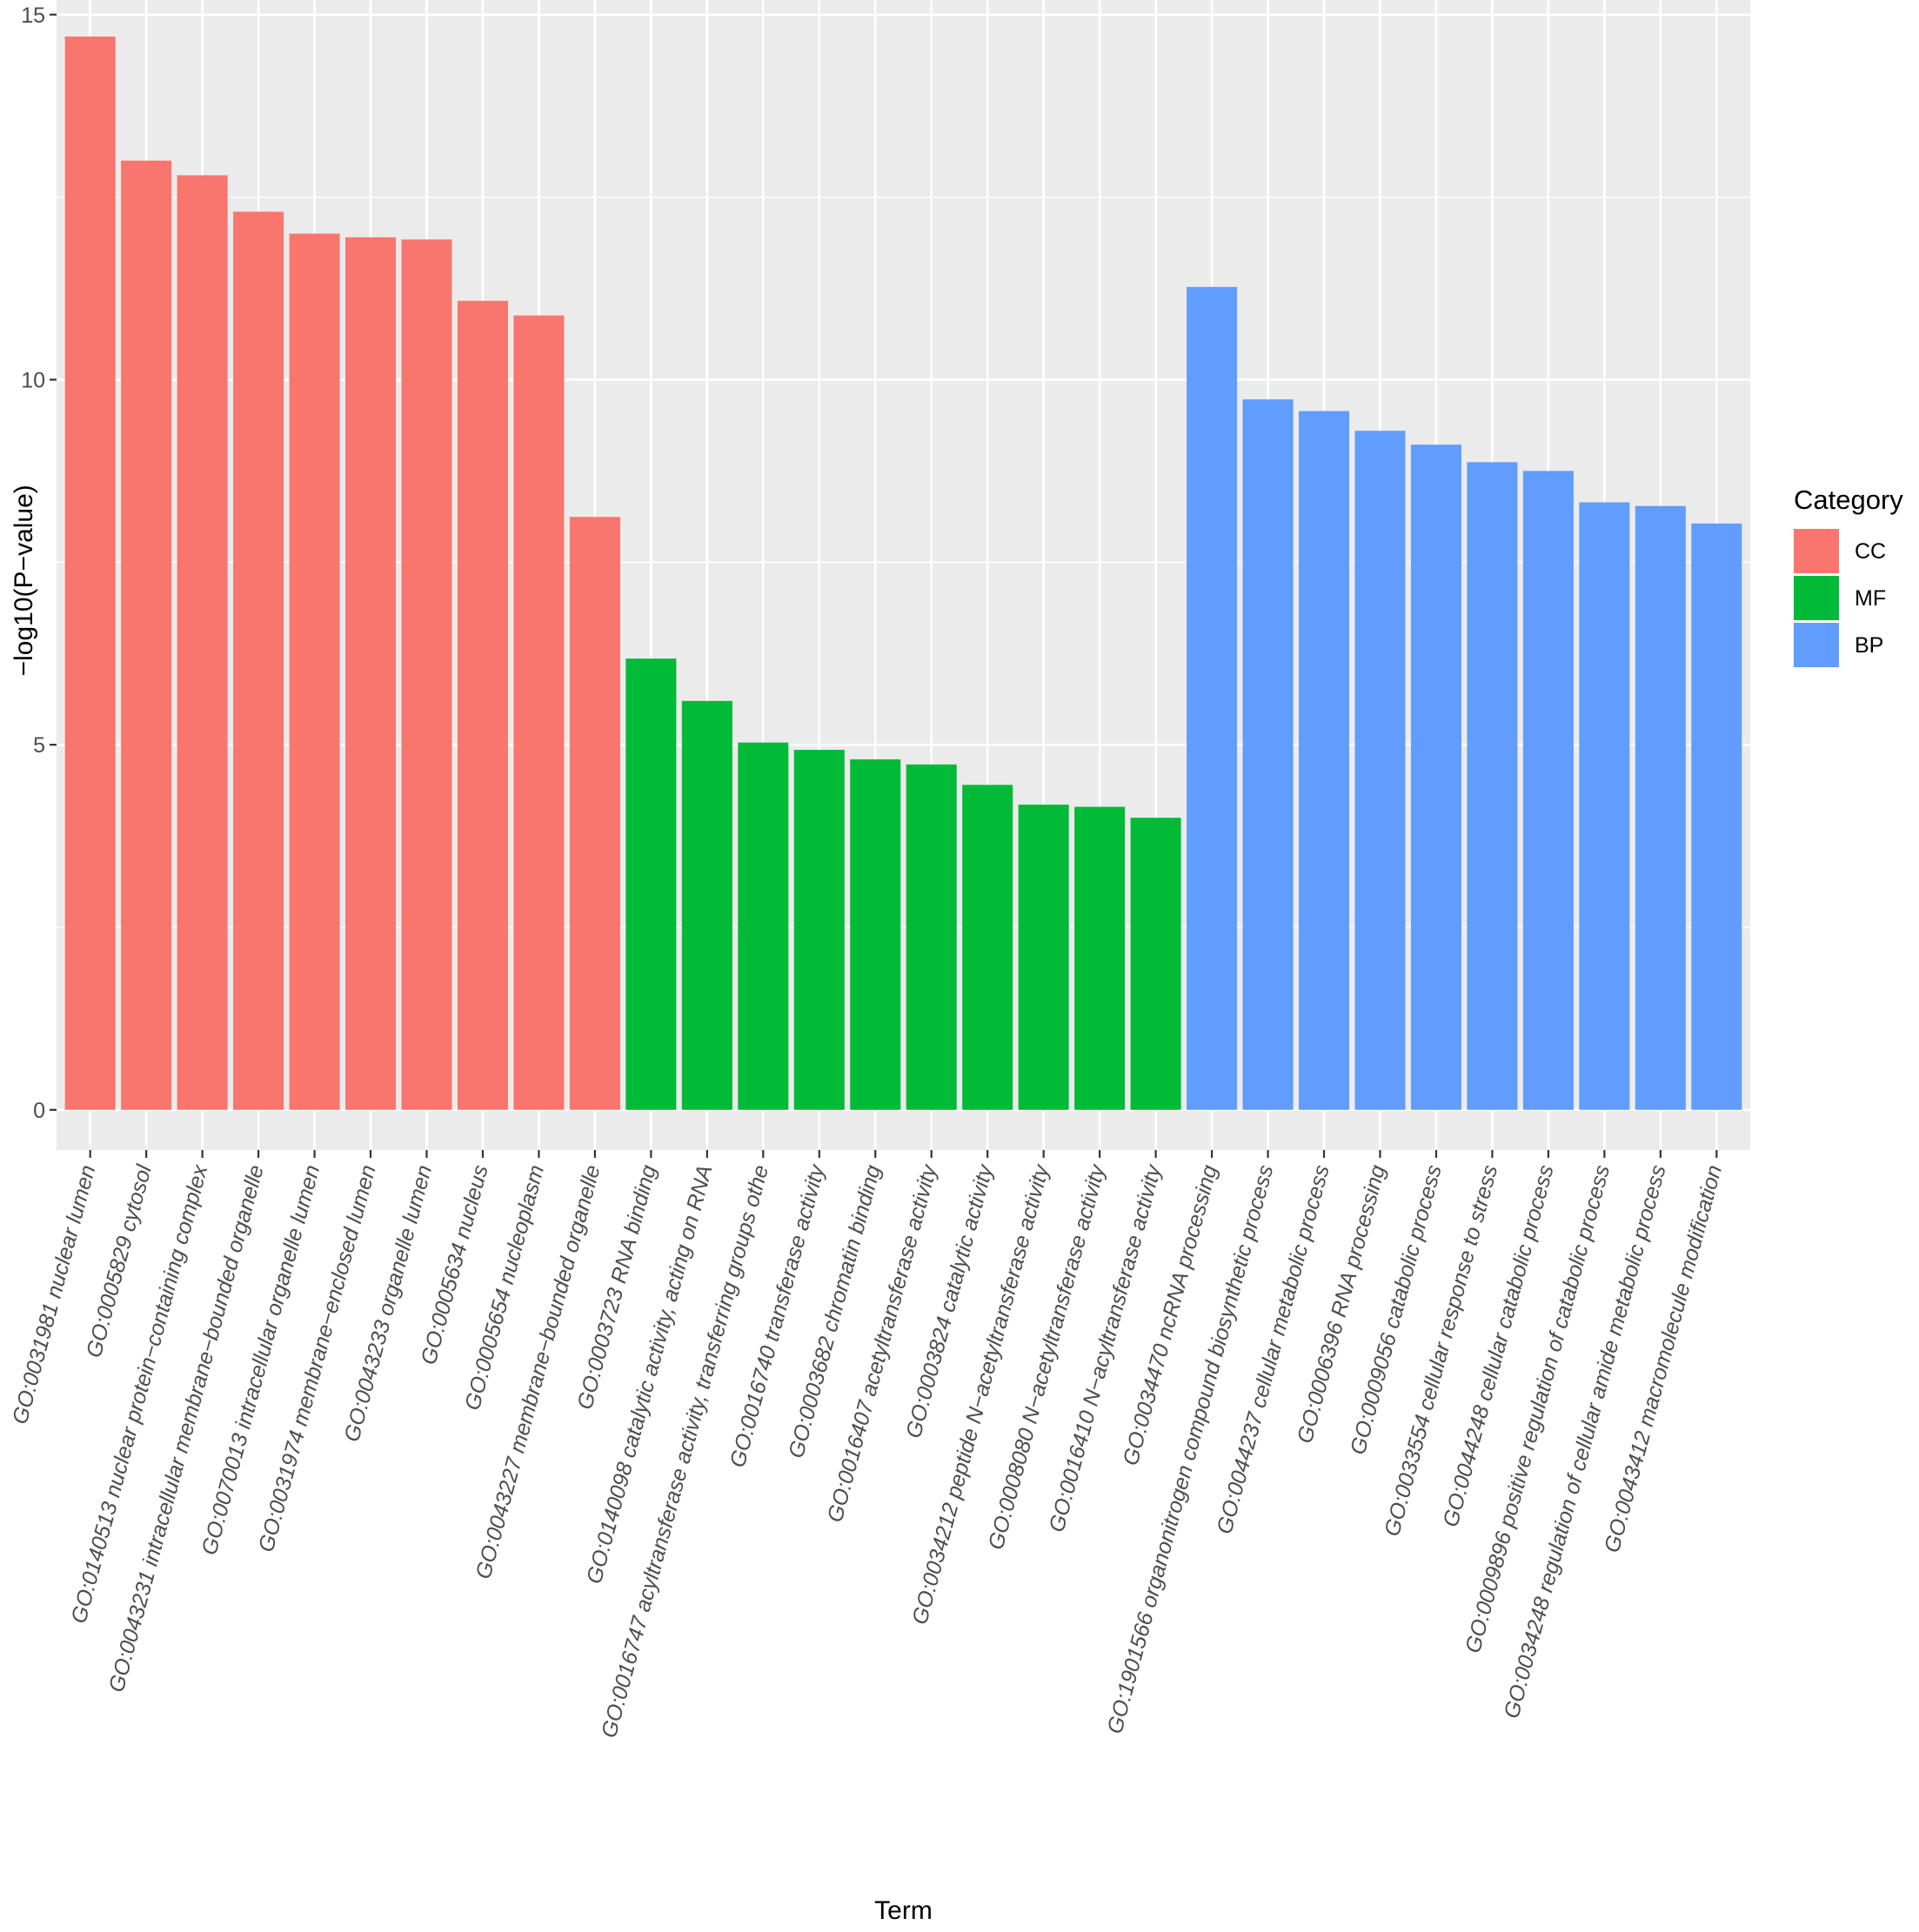 Image resolution: width=1919 pixels, height=1932 pixels. What do you see at coordinates (1871, 551) in the screenshot?
I see `legend-label-cc: CC` at bounding box center [1871, 551].